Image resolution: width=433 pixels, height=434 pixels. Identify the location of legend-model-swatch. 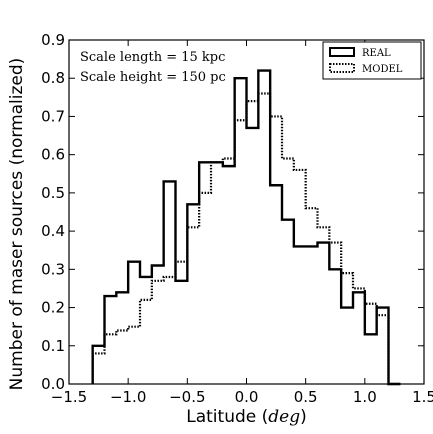
(342, 68).